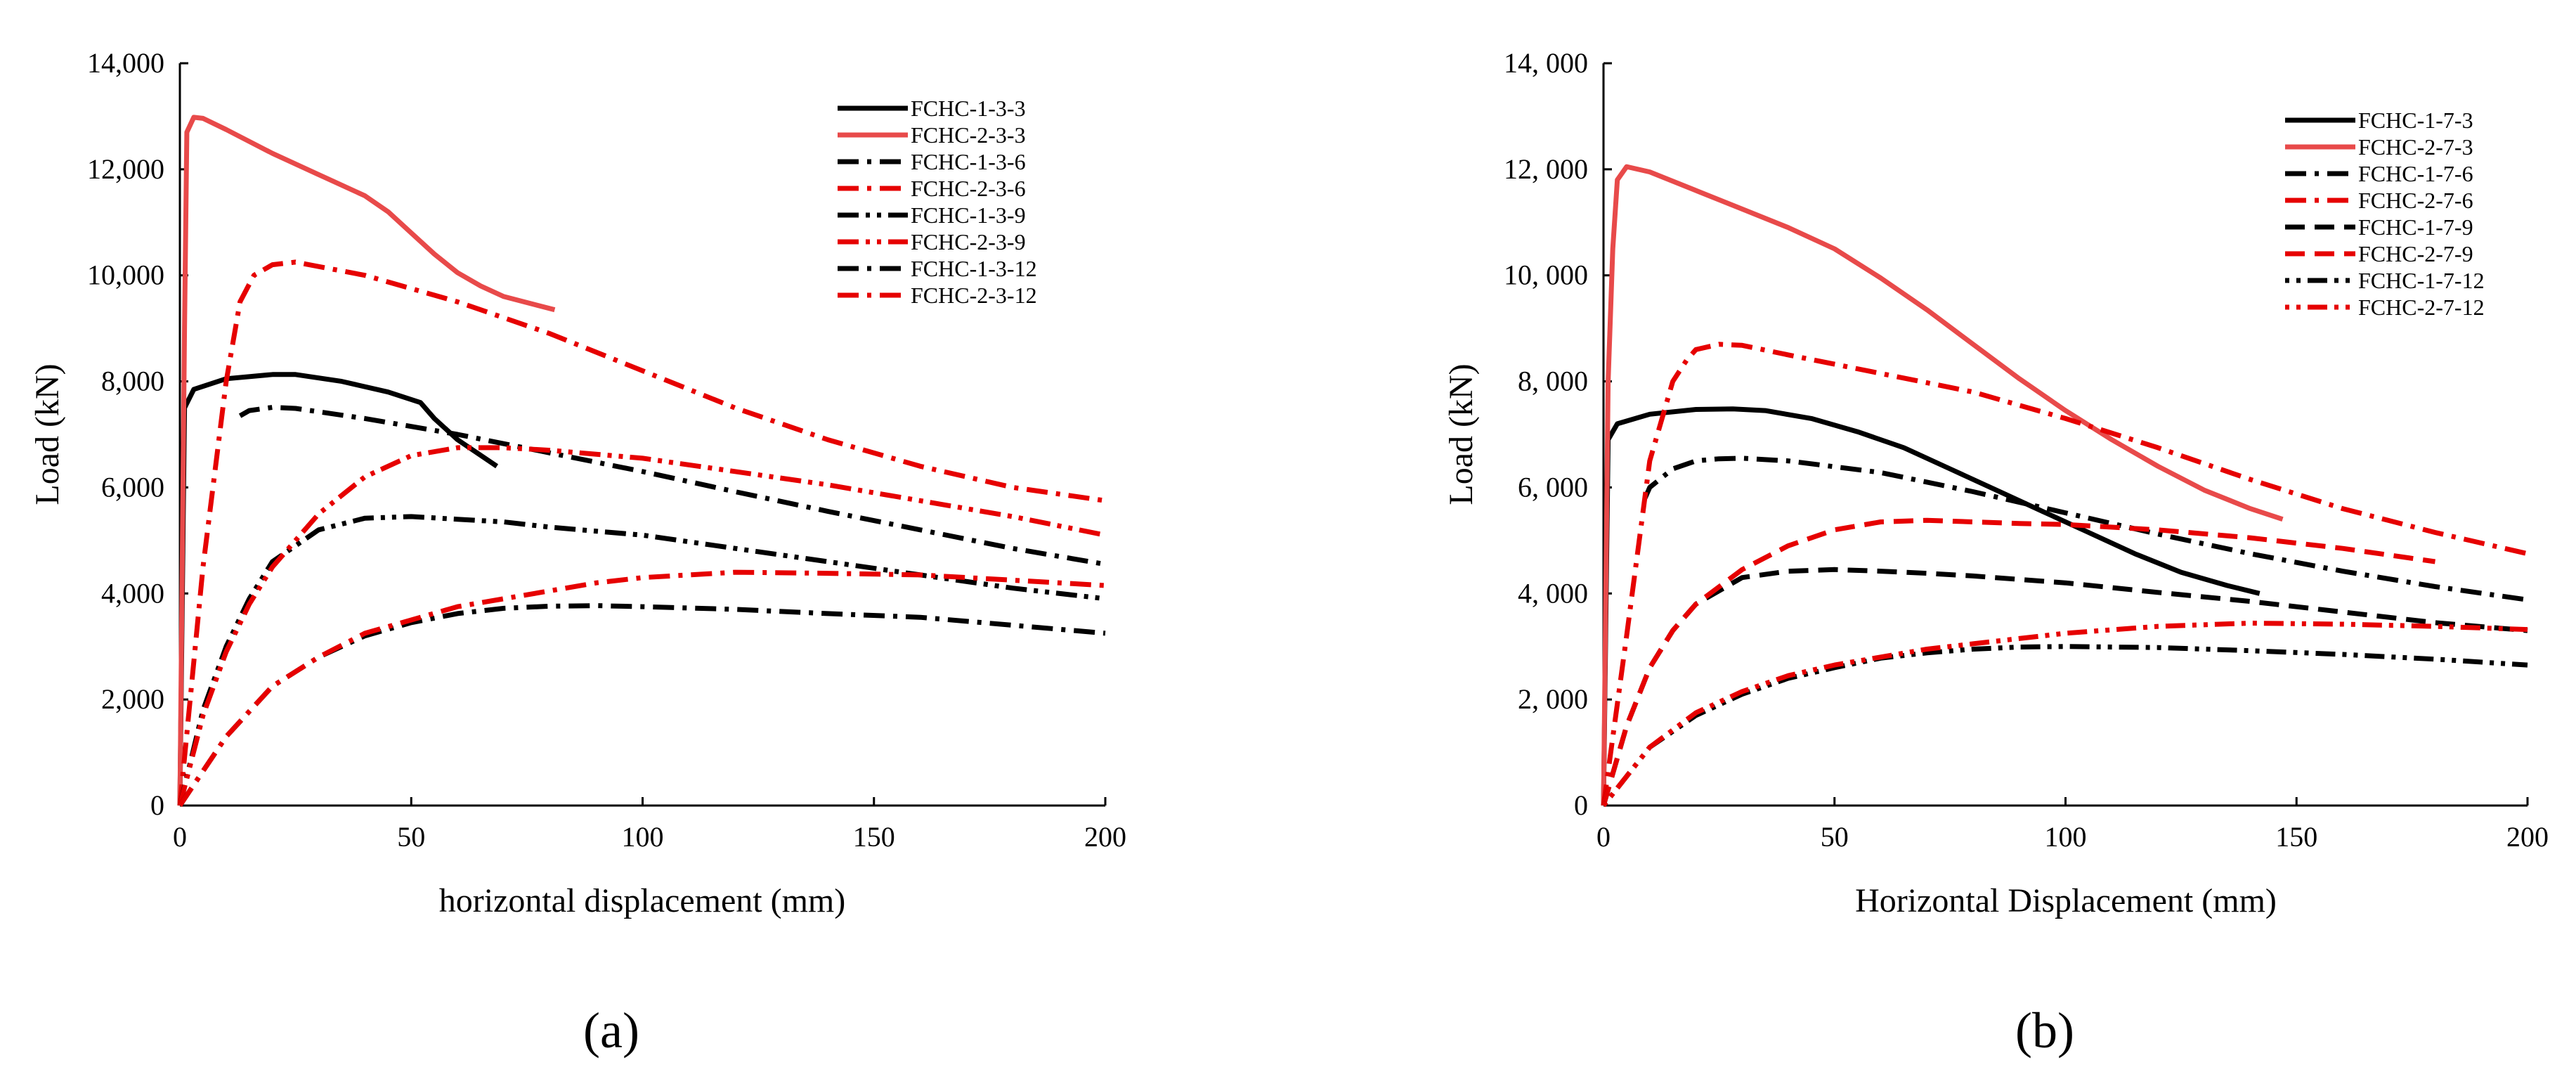  Describe the element at coordinates (2066, 900) in the screenshot. I see `x-axis-title-b: Horizontal Displacement (mm)` at that location.